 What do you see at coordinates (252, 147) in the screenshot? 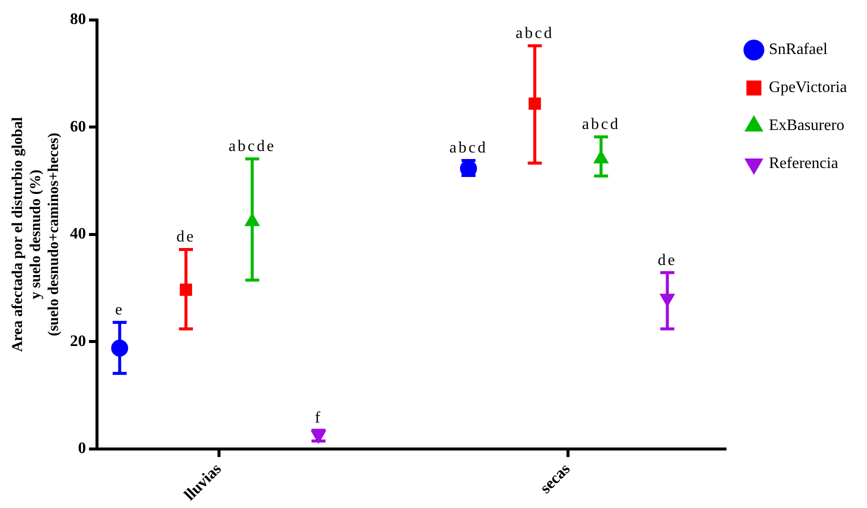
I see `annotation: abcde` at bounding box center [252, 147].